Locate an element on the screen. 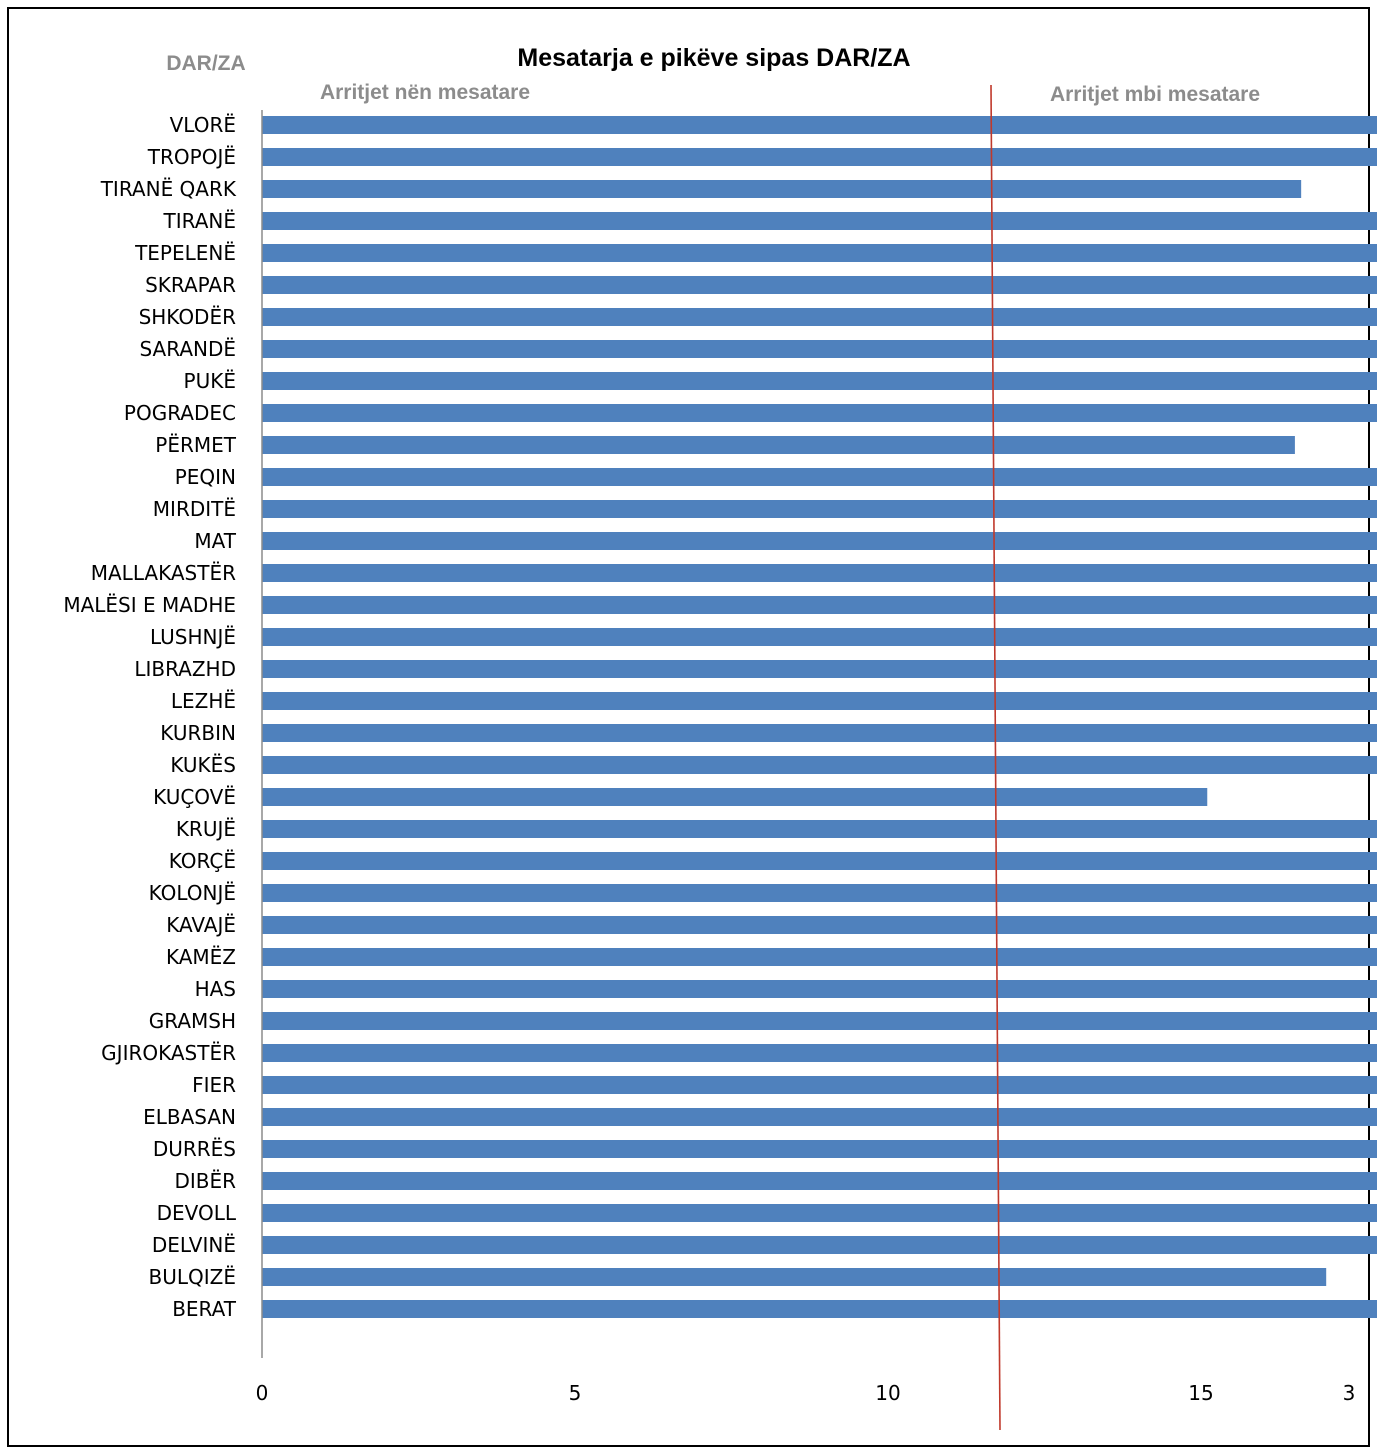 This screenshot has width=1377, height=1447. category-label: DELVINË is located at coordinates (194, 1245).